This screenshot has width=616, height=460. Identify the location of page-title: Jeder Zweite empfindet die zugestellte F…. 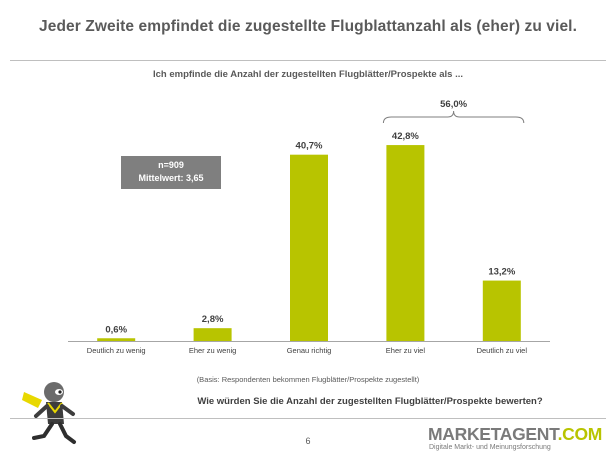
(308, 26).